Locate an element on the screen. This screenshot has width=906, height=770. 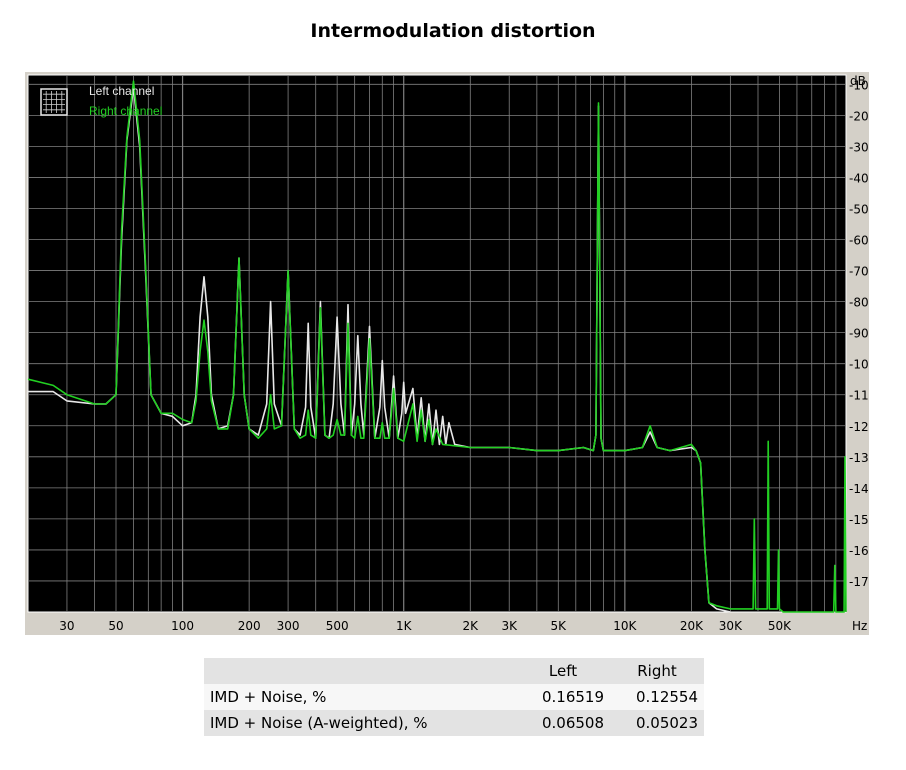
y-tick-label: -110 is located at coordinates (859, 396).